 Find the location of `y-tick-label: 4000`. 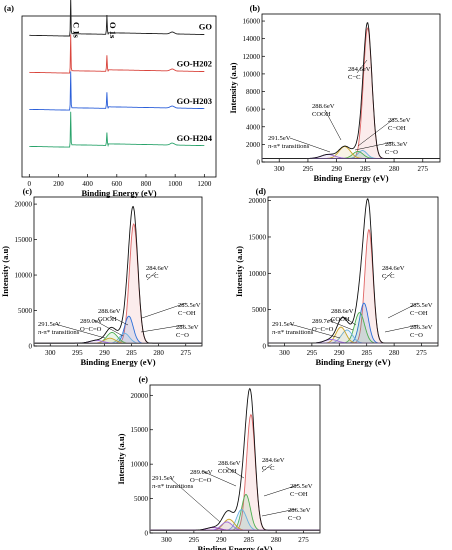

y-tick-label: 4000 is located at coordinates (253, 127).